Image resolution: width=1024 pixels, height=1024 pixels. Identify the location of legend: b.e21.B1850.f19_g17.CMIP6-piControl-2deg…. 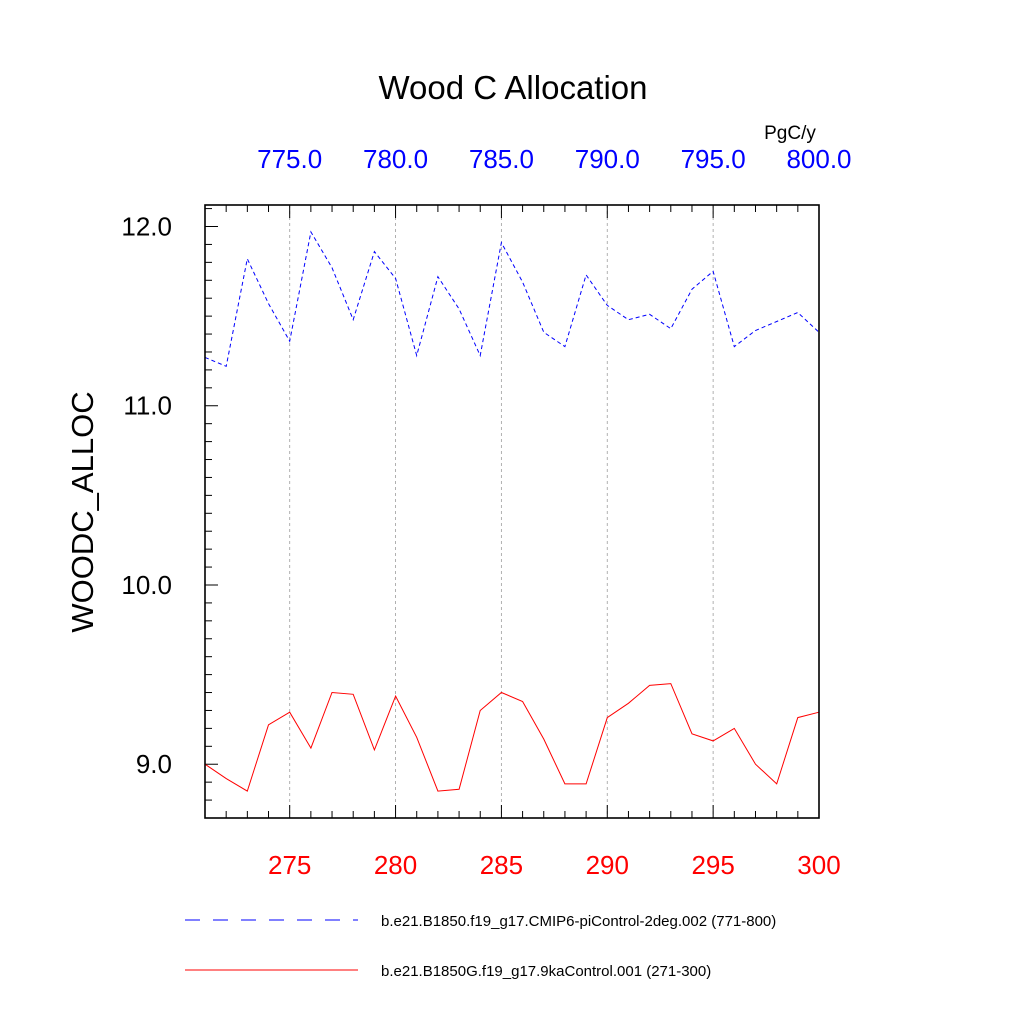
(480, 946).